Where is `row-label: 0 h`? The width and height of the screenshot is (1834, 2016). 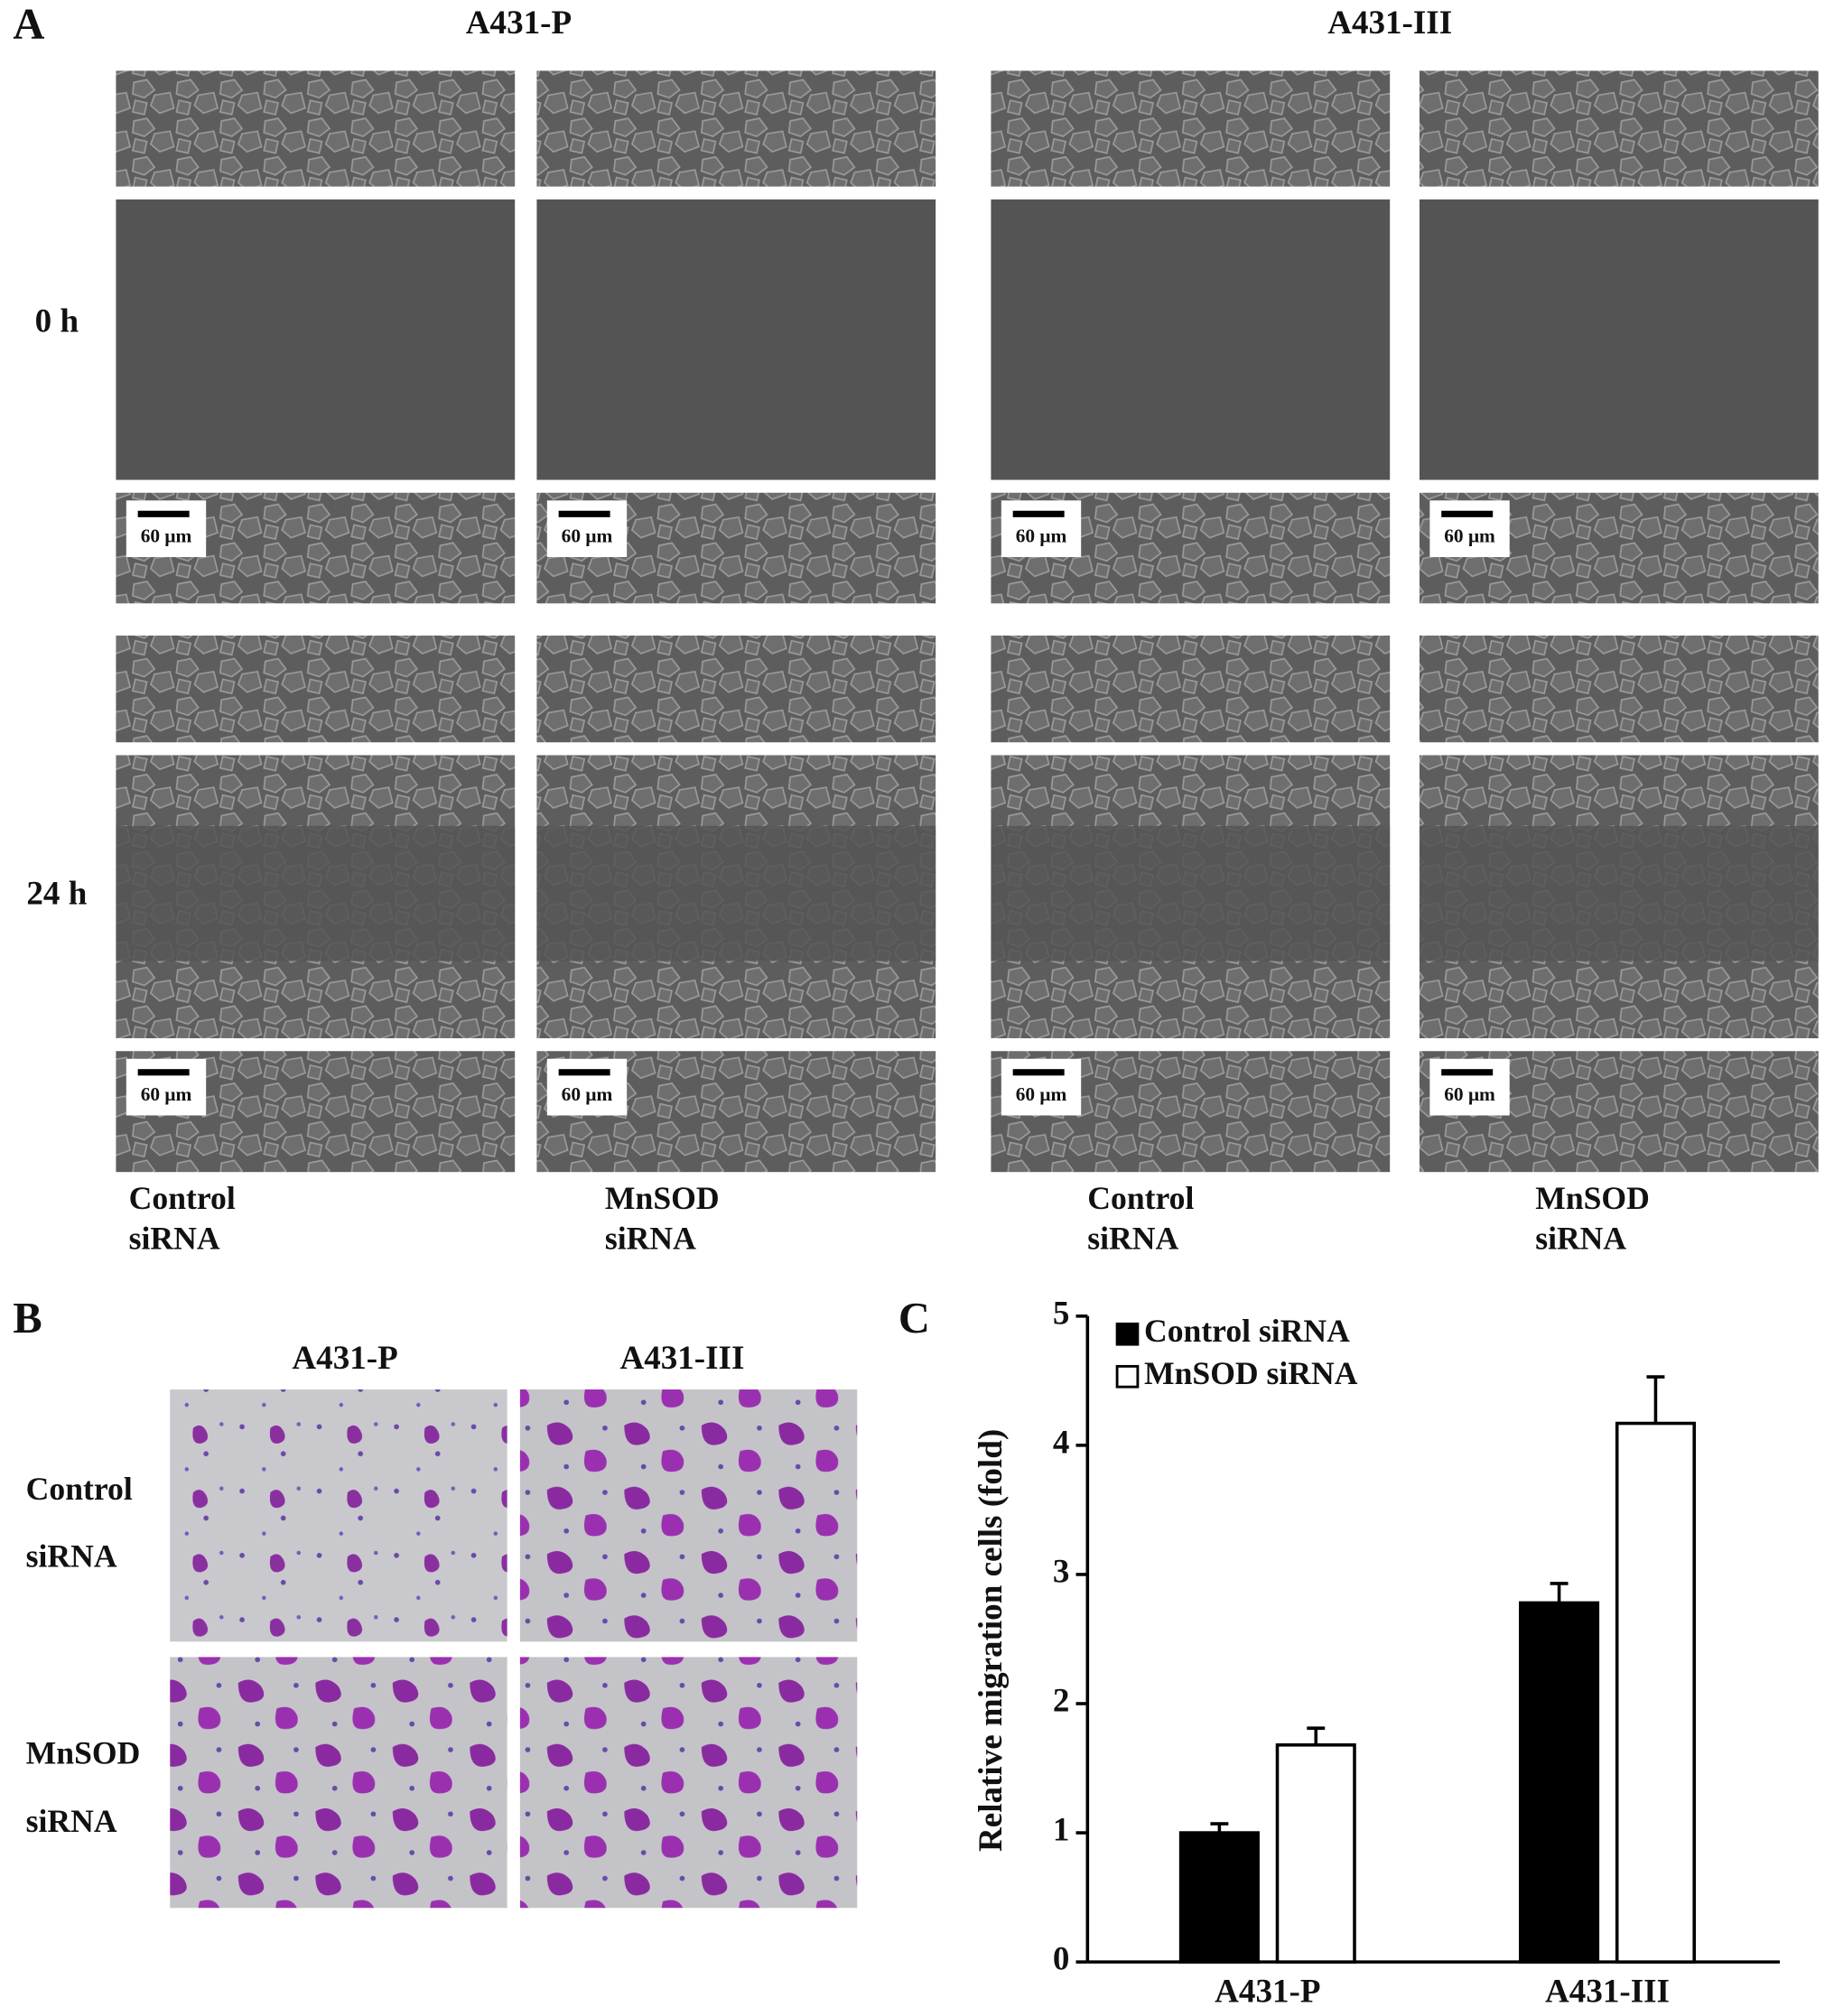
row-label: 0 h is located at coordinates (57, 321).